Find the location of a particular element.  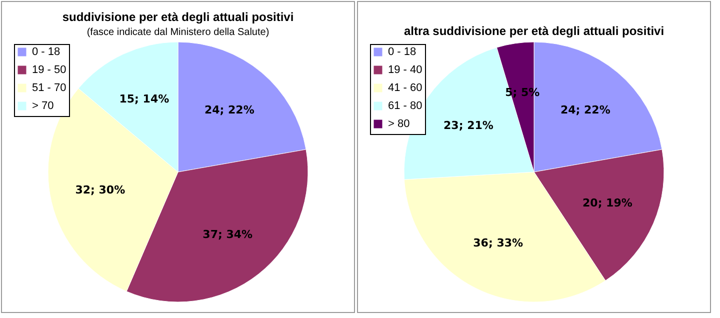

data-label: 15; 14% is located at coordinates (144, 99).